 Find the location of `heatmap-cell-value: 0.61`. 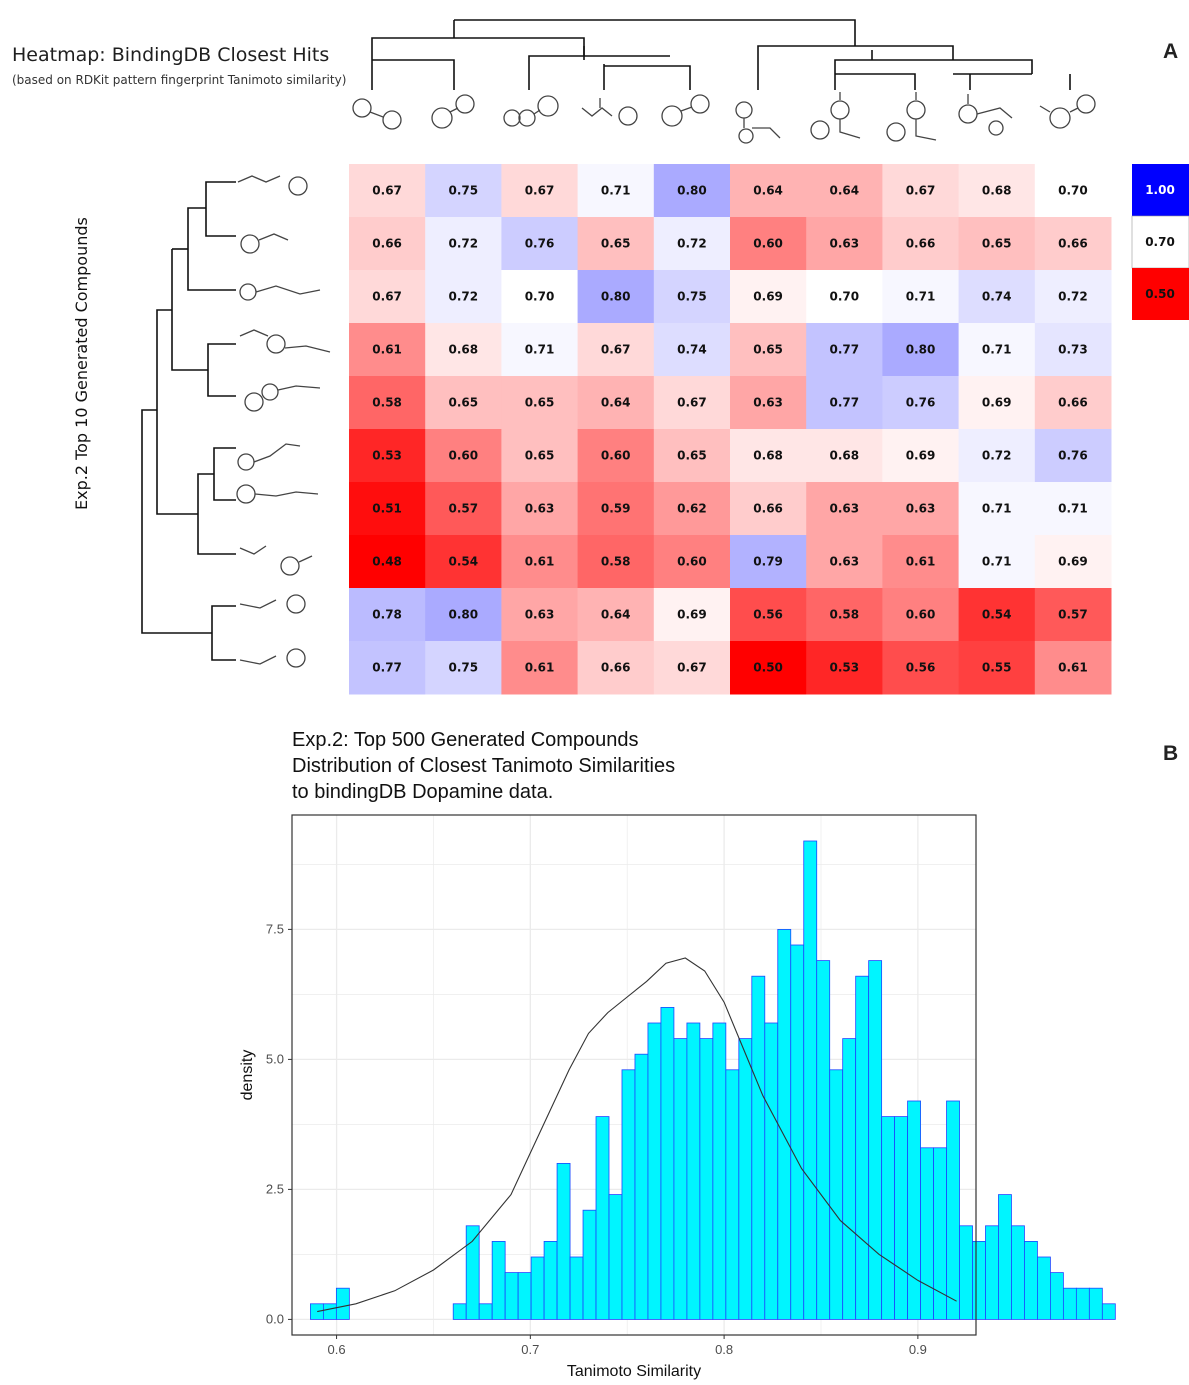

heatmap-cell-value: 0.61 is located at coordinates (540, 668).